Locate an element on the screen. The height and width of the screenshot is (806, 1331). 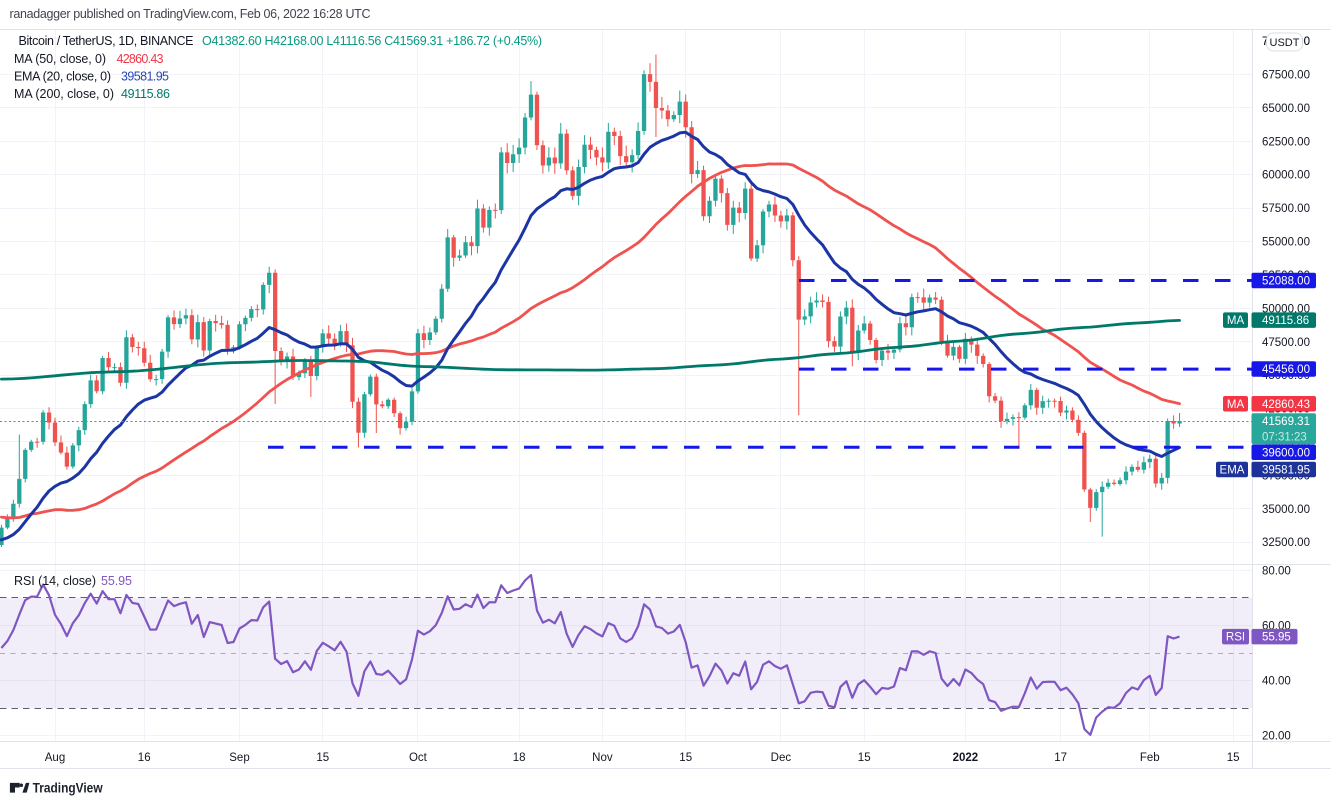
svg-text: 52088.00 is located at coordinates (1286, 282).